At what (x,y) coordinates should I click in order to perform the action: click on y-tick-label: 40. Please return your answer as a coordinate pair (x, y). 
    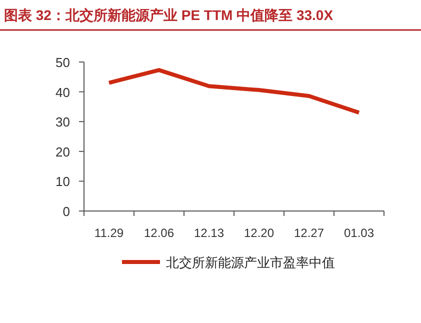
    Looking at the image, I should click on (63, 92).